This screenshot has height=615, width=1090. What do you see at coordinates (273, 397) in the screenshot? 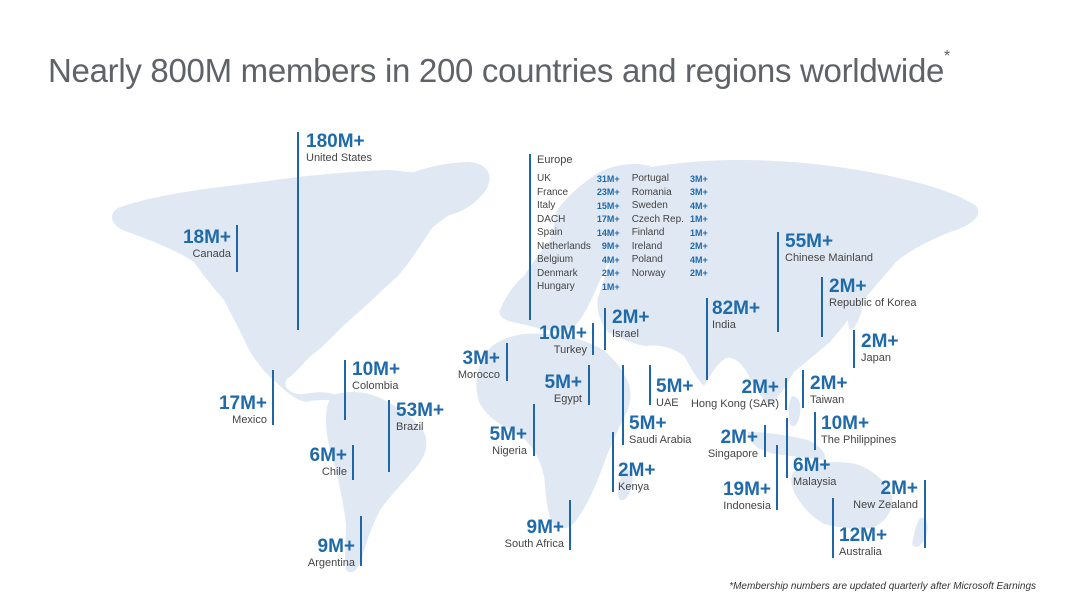
I see `stem-mexico` at bounding box center [273, 397].